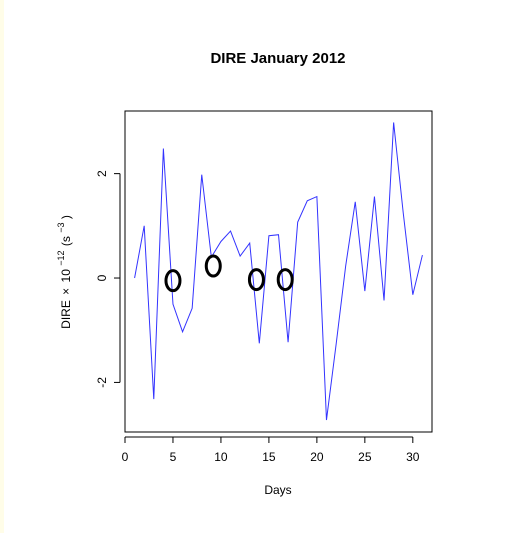 The image size is (531, 533). Describe the element at coordinates (277, 490) in the screenshot. I see `x-axis-label: Days` at that location.